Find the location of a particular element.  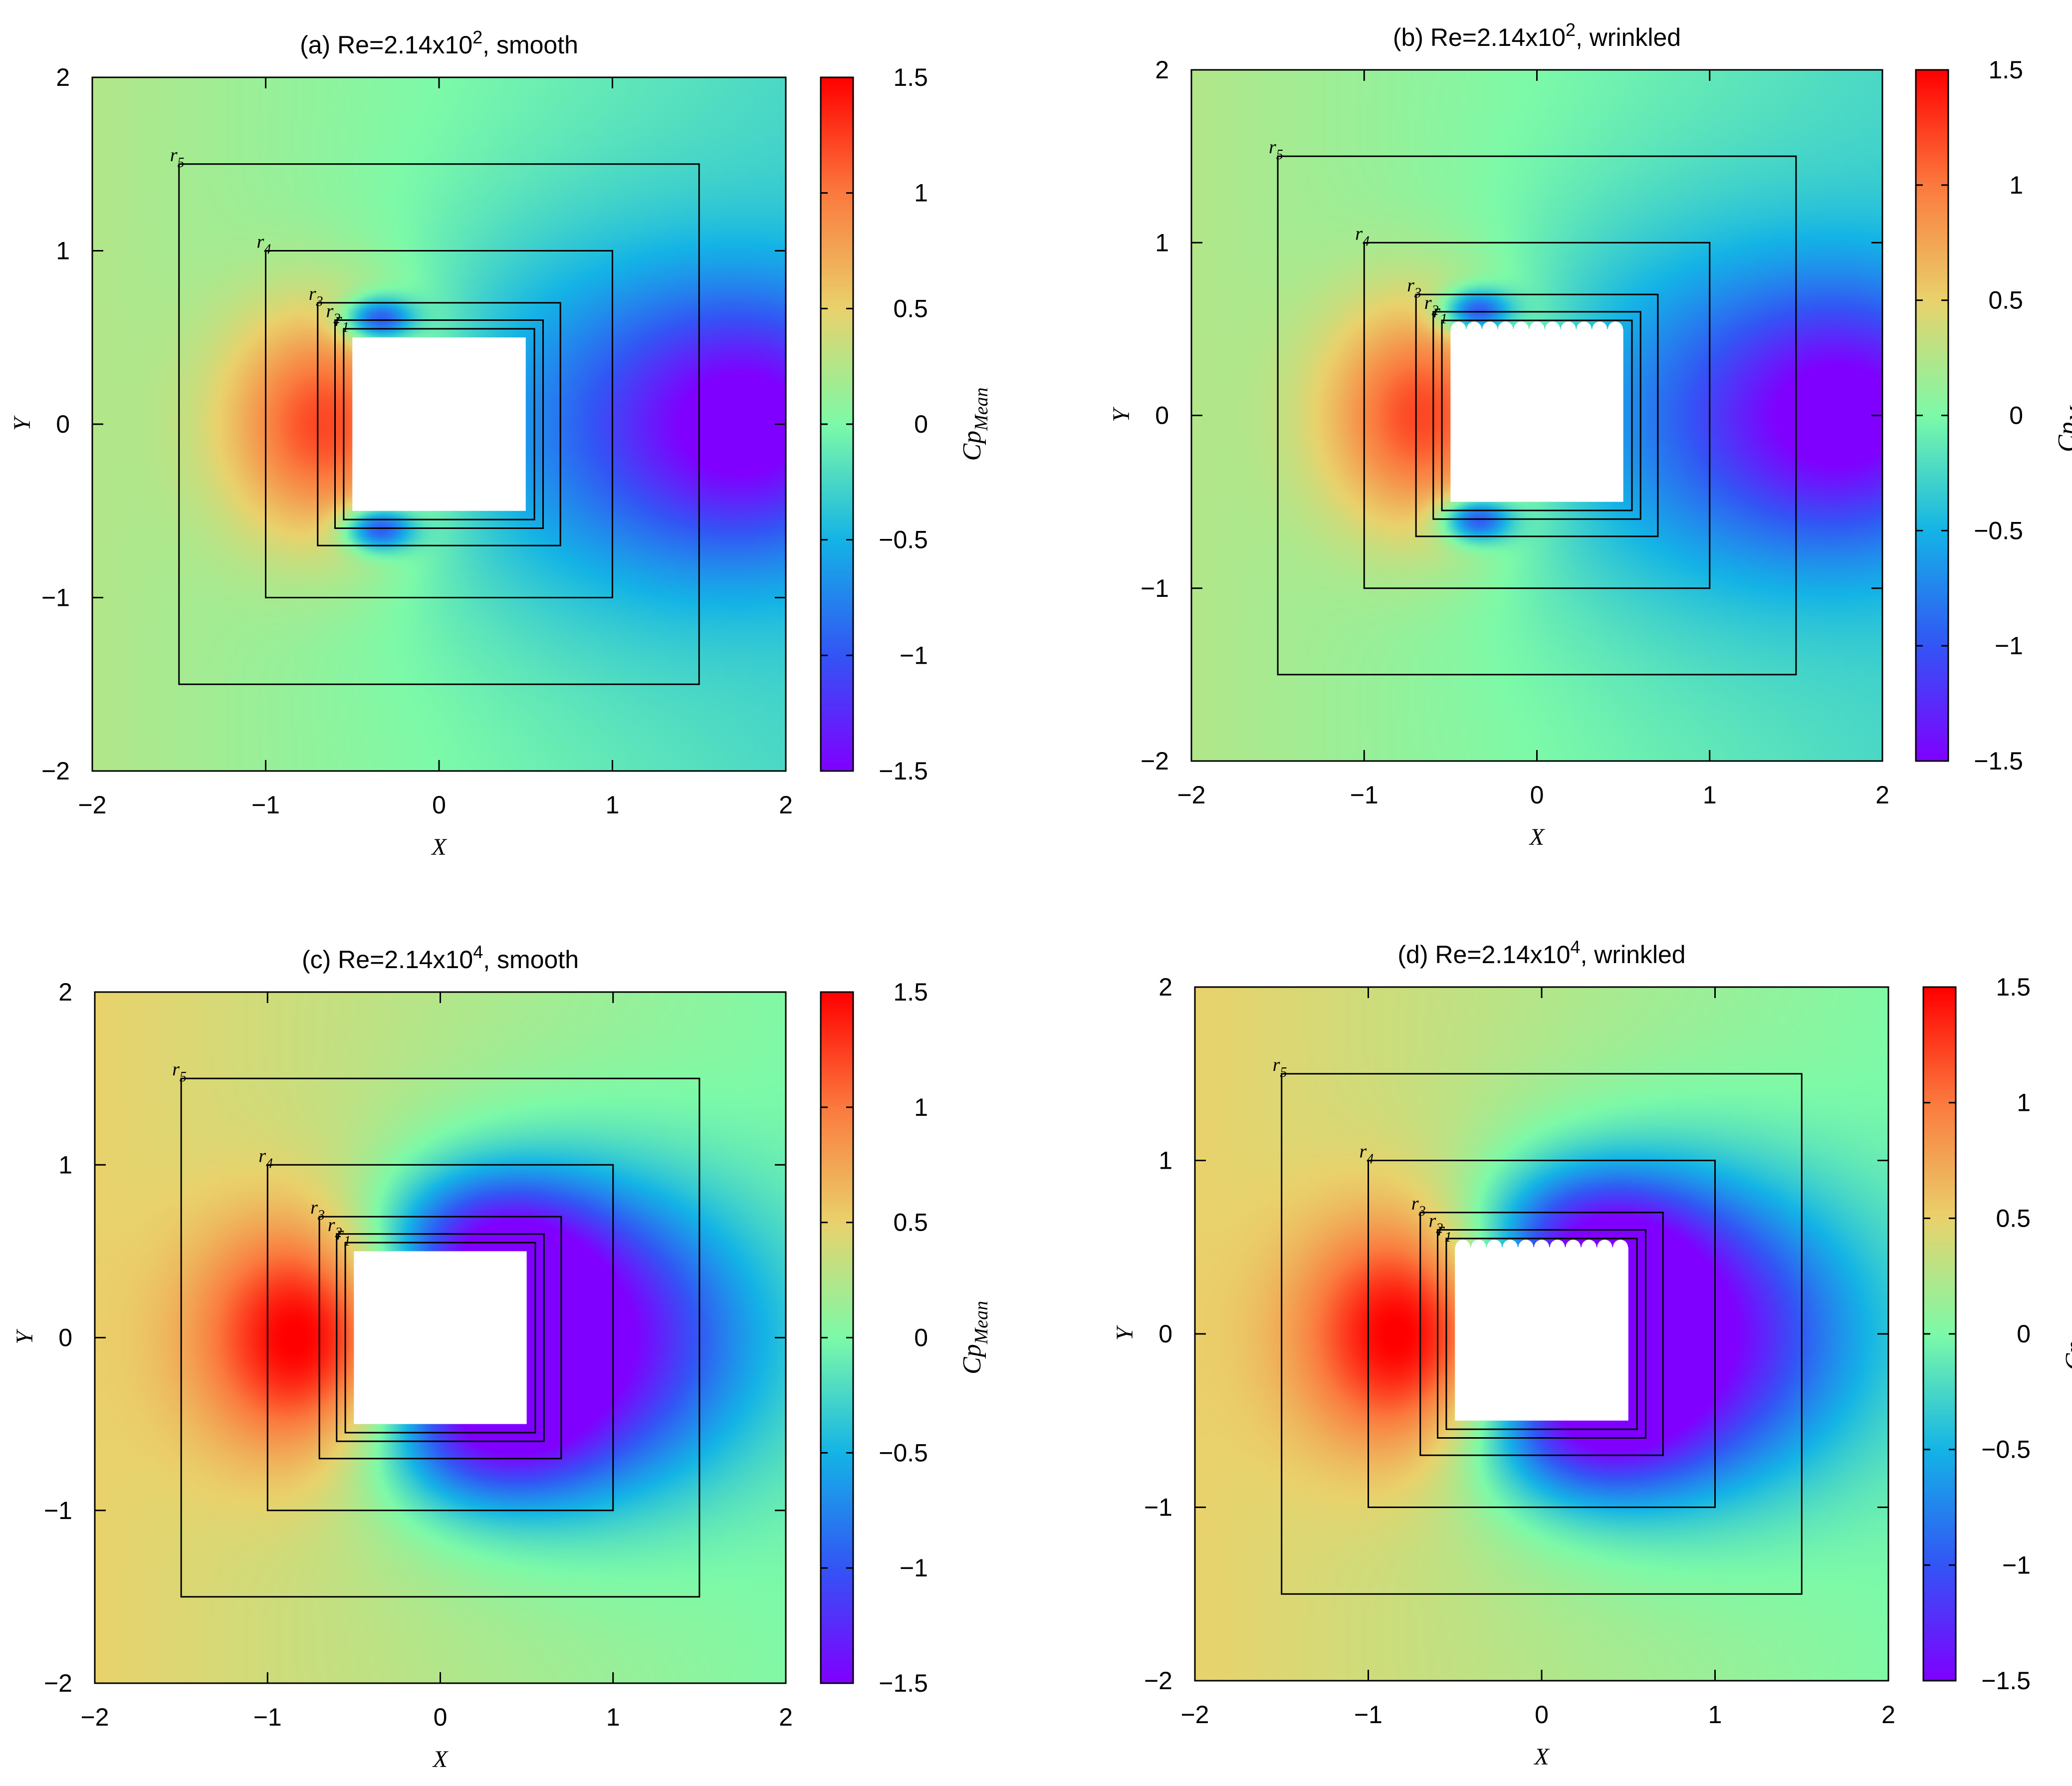

region-outline-r2 is located at coordinates (440, 1337).